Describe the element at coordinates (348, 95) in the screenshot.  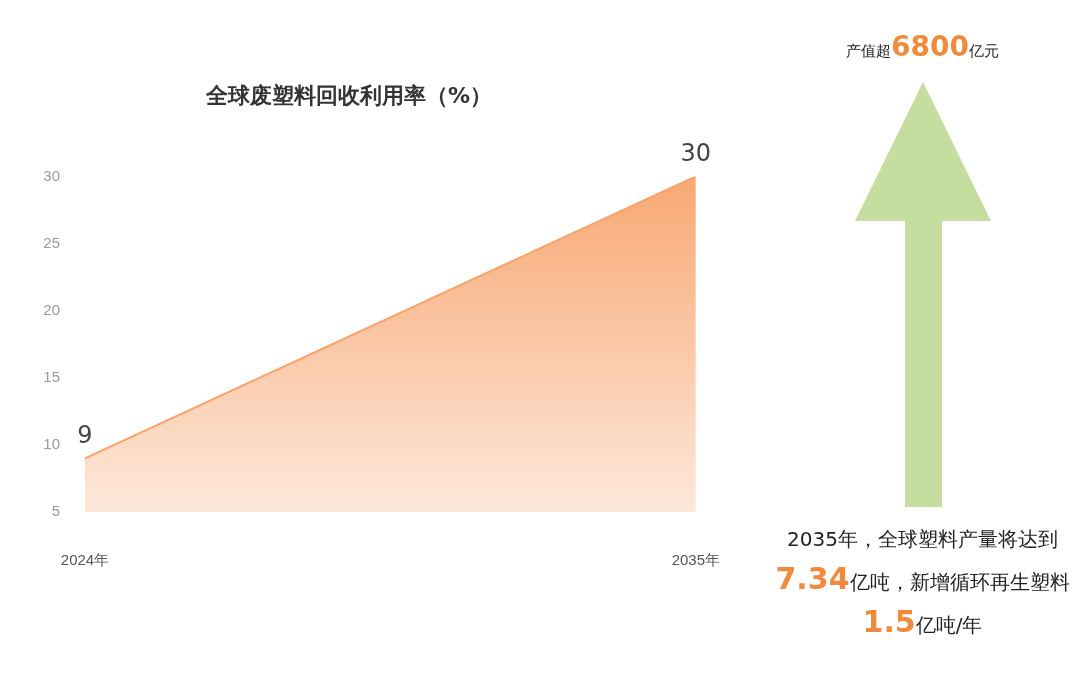
I see `chart-title: 全球废塑料回收利用率（%）` at that location.